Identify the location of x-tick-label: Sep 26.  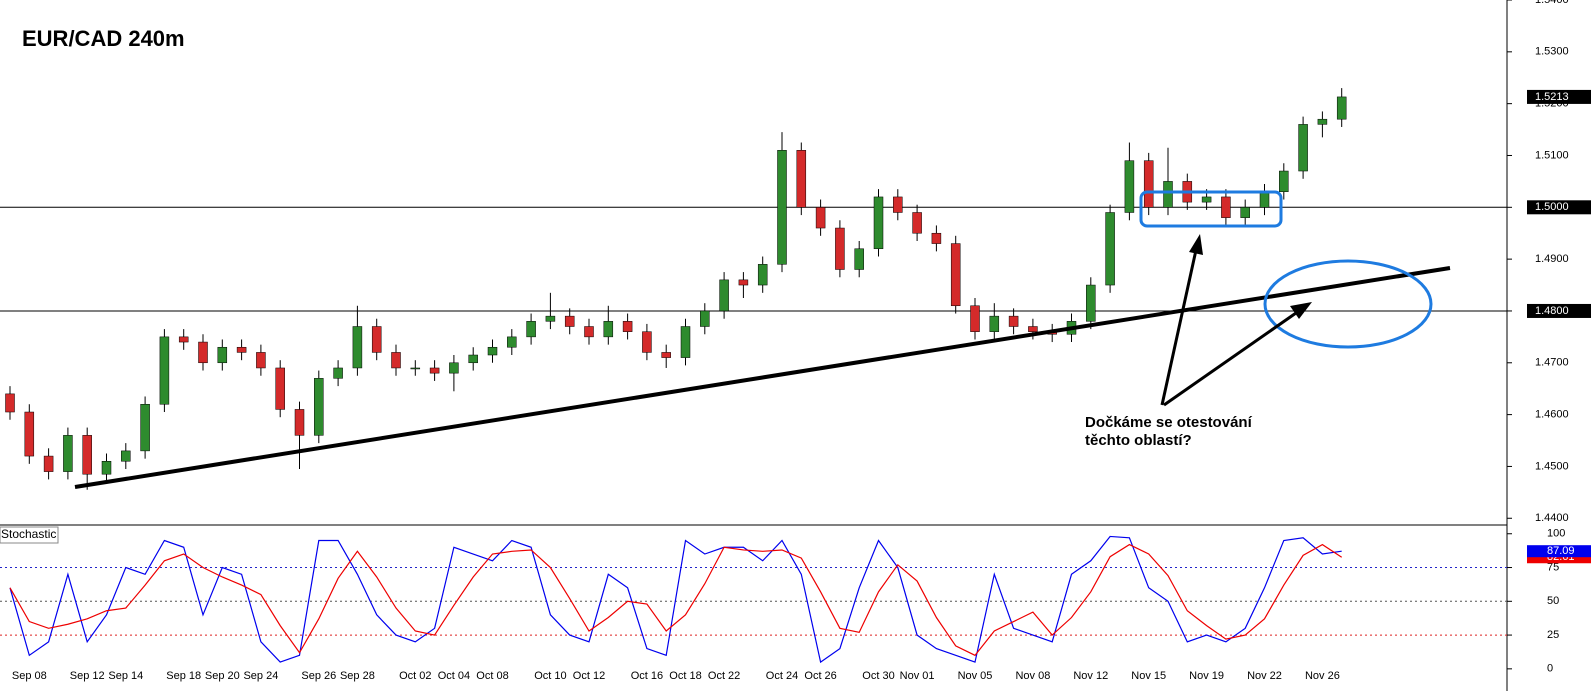
(318, 676).